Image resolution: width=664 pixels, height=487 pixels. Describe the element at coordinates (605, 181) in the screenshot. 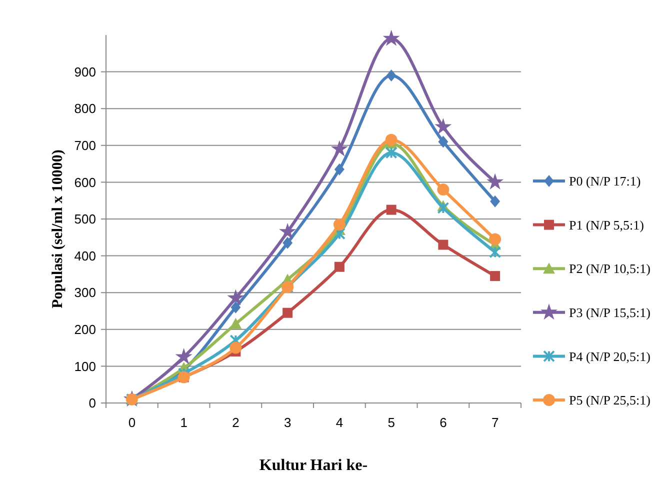

I see `legend-label: P0 (N/P 17:1)` at that location.